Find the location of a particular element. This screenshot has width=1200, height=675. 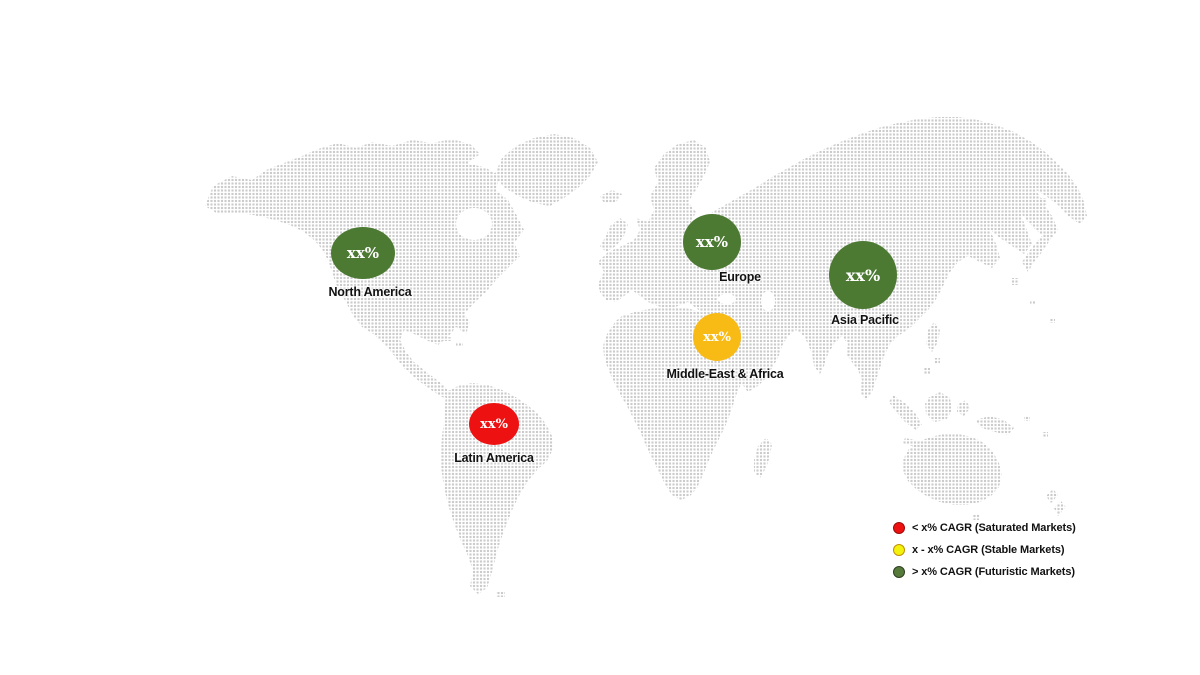

continent-south-america is located at coordinates (497, 488).